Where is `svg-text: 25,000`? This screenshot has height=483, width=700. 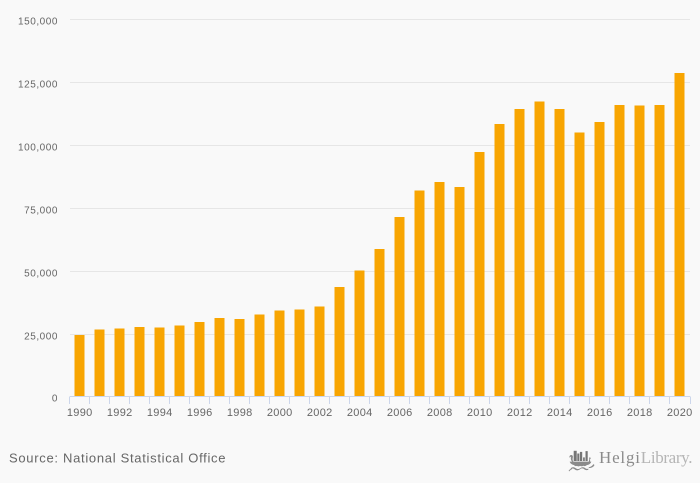
svg-text: 25,000 is located at coordinates (41, 336).